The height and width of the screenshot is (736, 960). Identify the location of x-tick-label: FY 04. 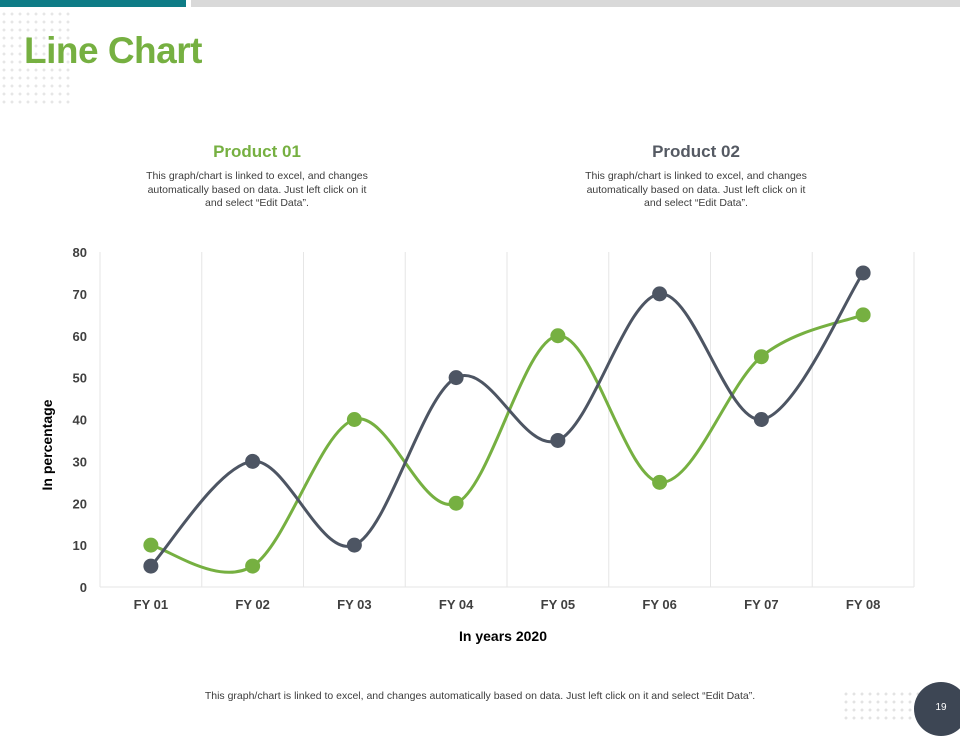
(456, 604).